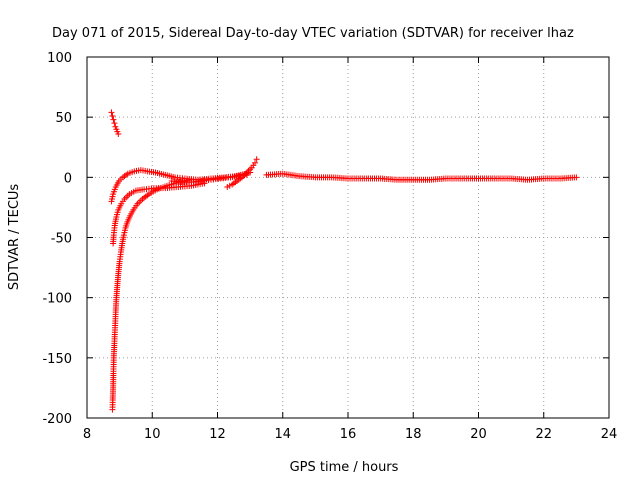 Image resolution: width=640 pixels, height=480 pixels. I want to click on y-tick-label: -100, so click(57, 299).